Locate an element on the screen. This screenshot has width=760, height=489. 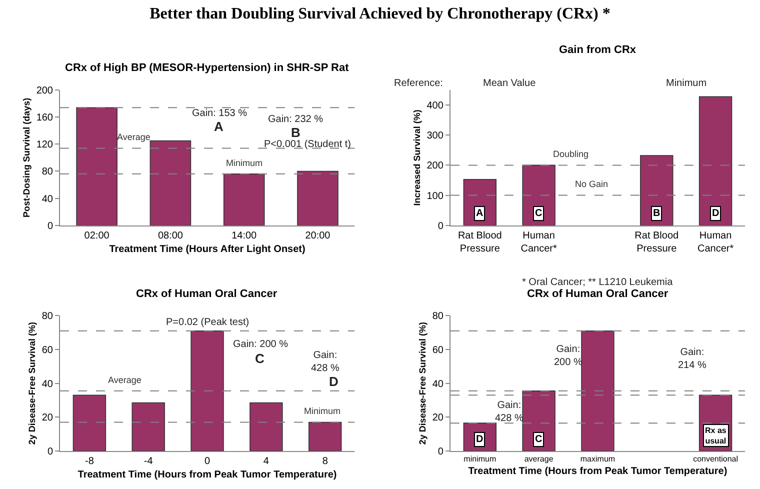
text: Mean Value is located at coordinates (509, 83).